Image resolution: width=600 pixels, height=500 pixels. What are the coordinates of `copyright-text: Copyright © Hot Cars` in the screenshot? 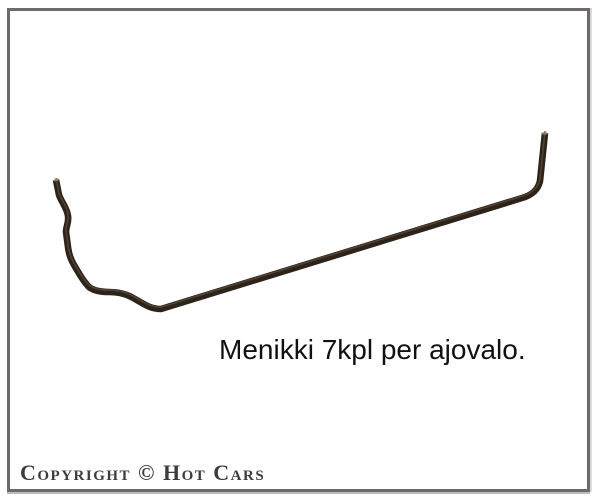 It's located at (143, 472).